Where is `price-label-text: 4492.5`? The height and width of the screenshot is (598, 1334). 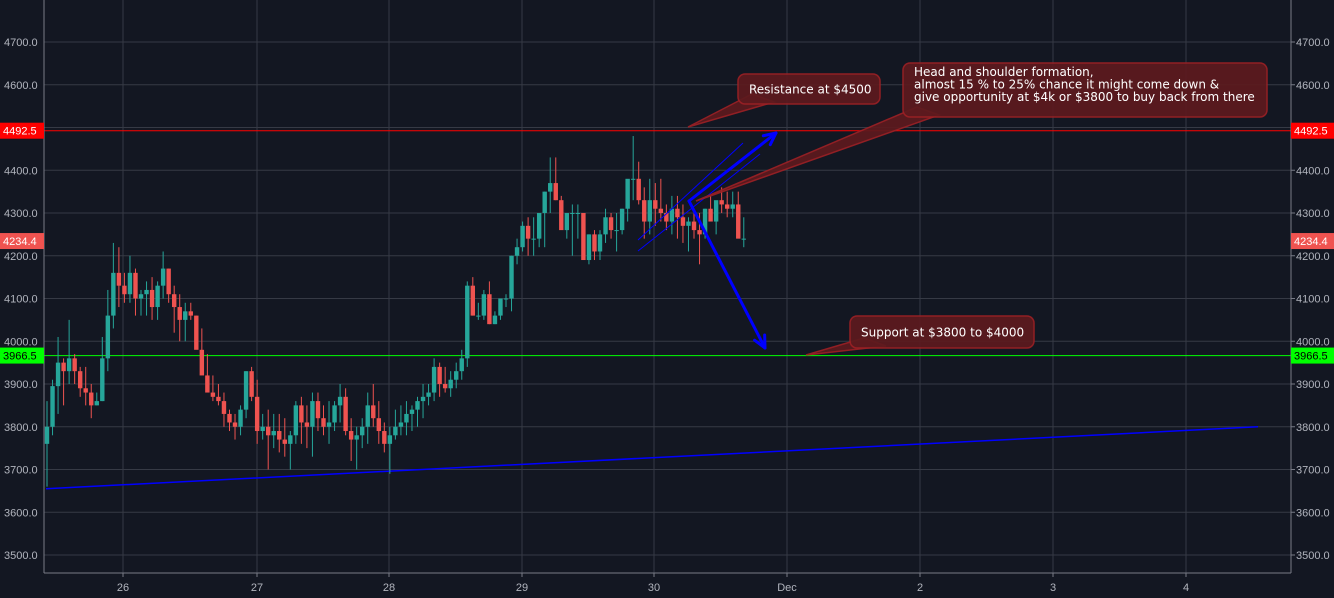
price-label-text: 4492.5 is located at coordinates (20, 132).